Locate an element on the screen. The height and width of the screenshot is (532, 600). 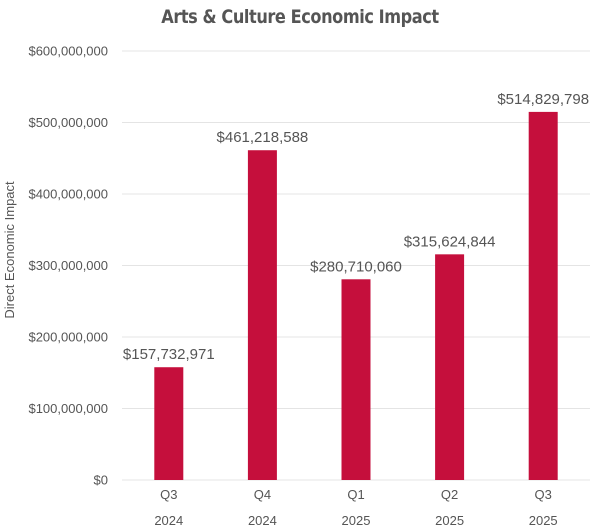
y-tick-label: $300,000,000 is located at coordinates (68, 265).